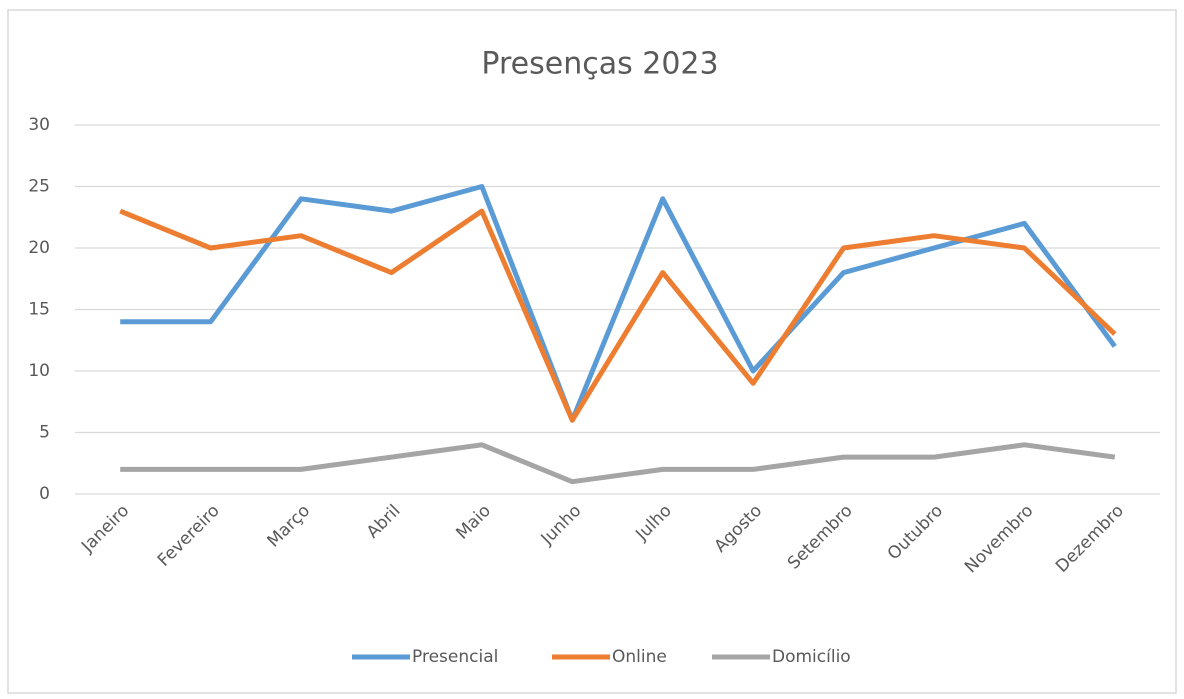  Describe the element at coordinates (639, 657) in the screenshot. I see `legend-label: Online` at that location.